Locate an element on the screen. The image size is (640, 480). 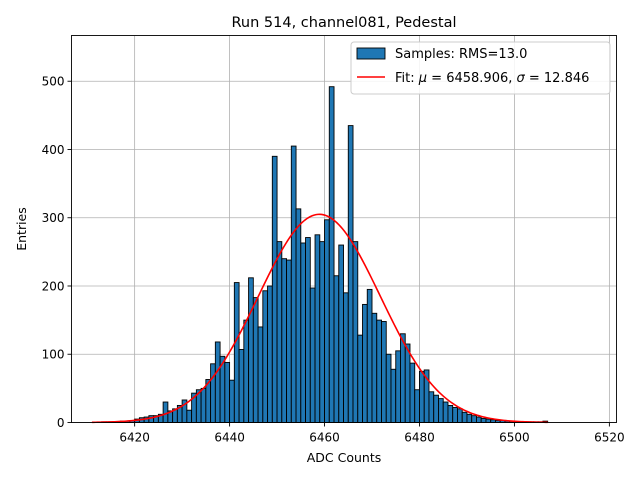
x-tick-label: 6500 is located at coordinates (514, 438).